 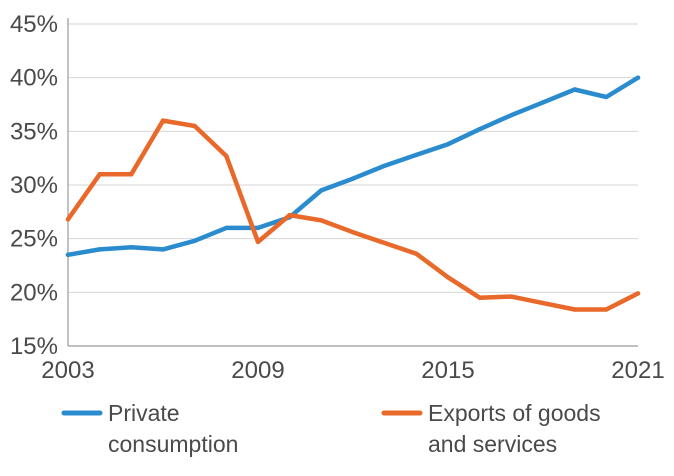 What do you see at coordinates (257, 370) in the screenshot?
I see `x-tick-label: 2009` at bounding box center [257, 370].